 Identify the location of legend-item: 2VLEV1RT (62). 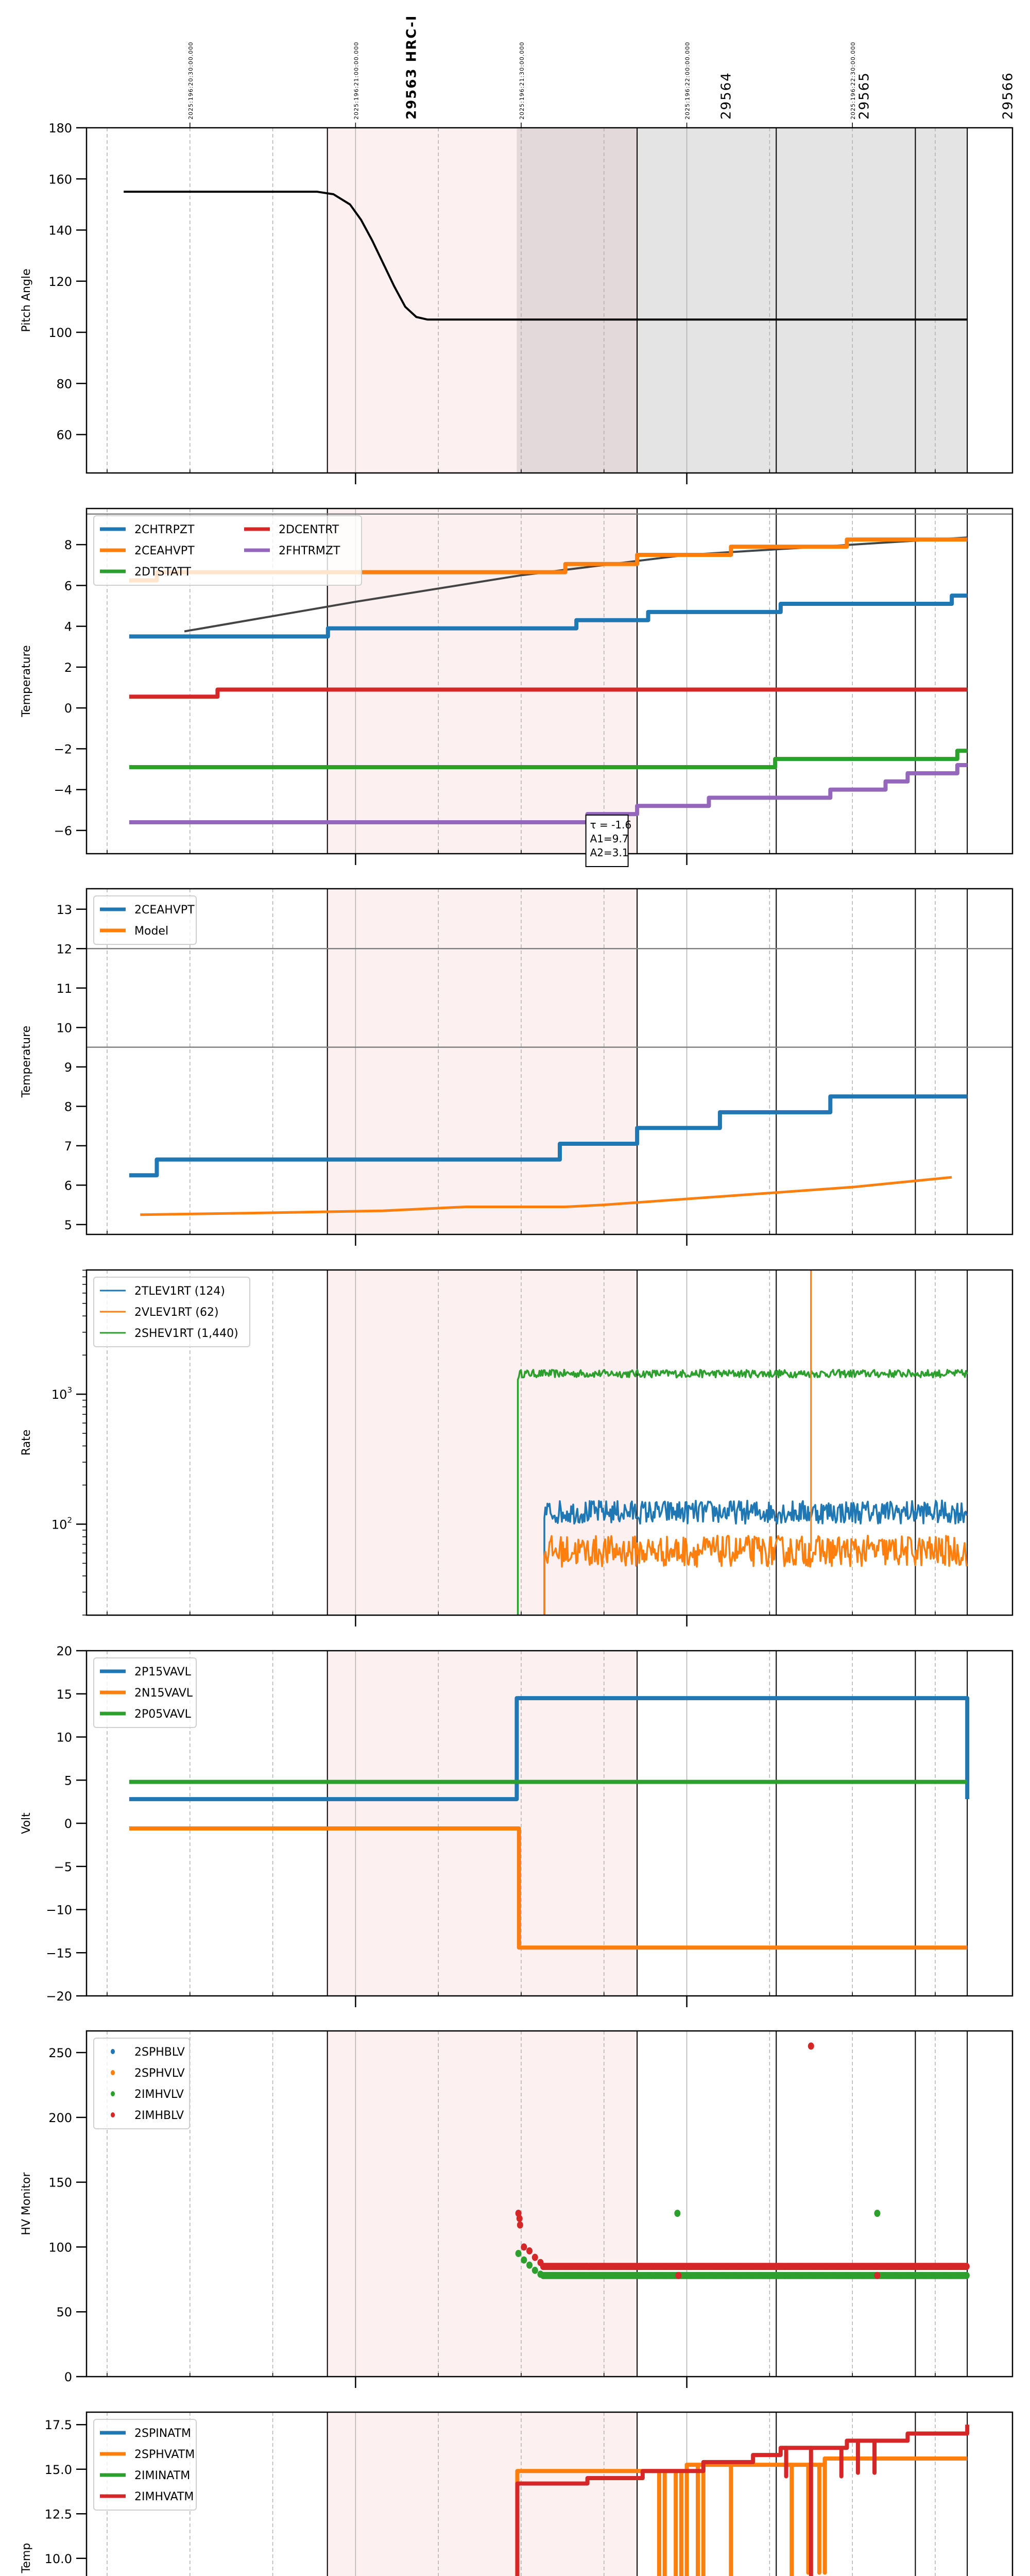
(159, 1312).